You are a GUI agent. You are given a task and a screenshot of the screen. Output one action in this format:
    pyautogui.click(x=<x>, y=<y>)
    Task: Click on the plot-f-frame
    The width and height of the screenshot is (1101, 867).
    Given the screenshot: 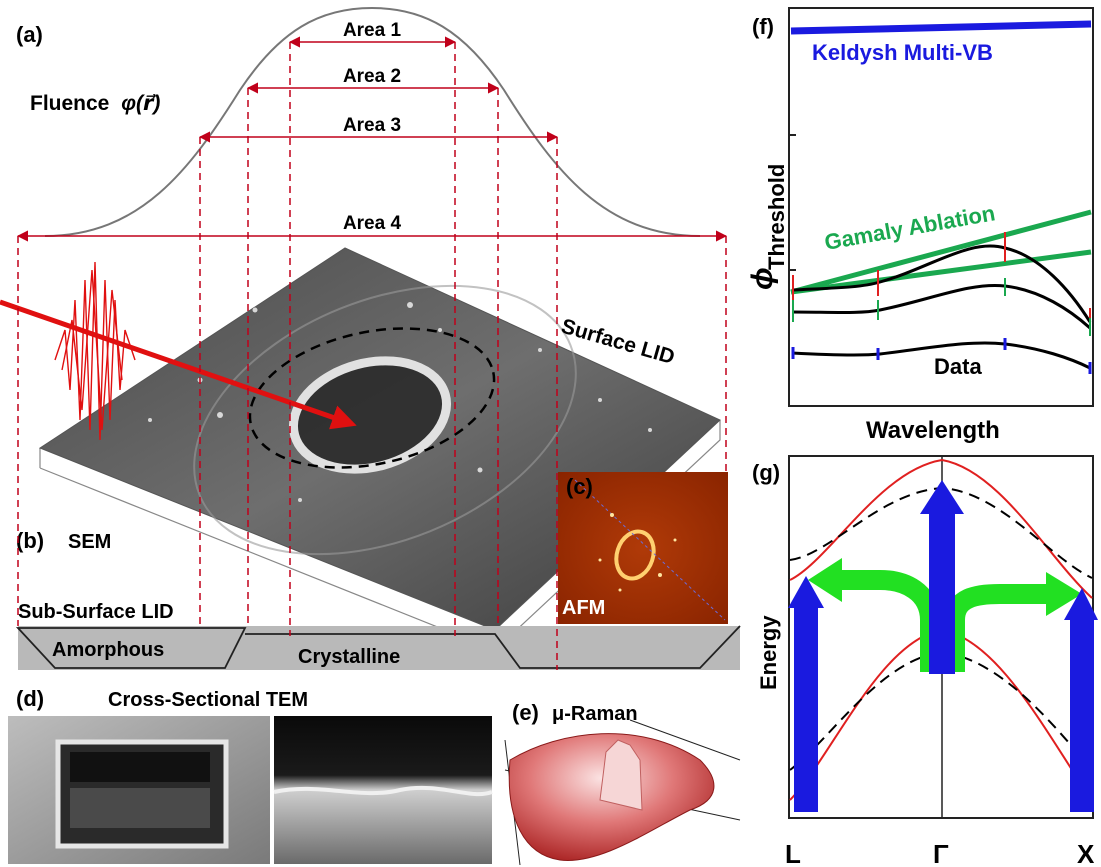 What is the action you would take?
    pyautogui.click(x=941, y=207)
    